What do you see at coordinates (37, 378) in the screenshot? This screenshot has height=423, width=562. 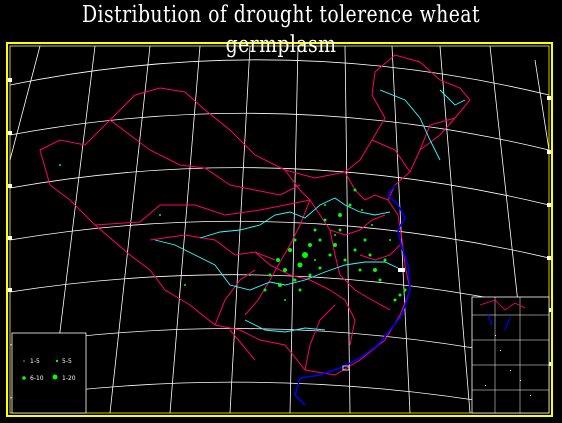 I see `legend-label-3: 6-10` at bounding box center [37, 378].